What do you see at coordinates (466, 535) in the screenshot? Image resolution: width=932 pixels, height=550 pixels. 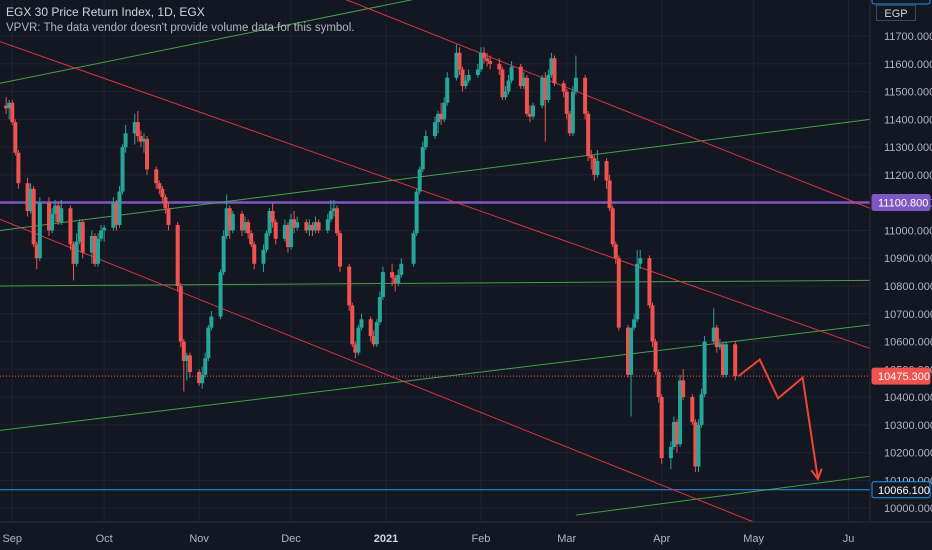 I see `time-axis: Sep Oct Nov Dec 2021 Feb Mar Apr May Ju` at bounding box center [466, 535].